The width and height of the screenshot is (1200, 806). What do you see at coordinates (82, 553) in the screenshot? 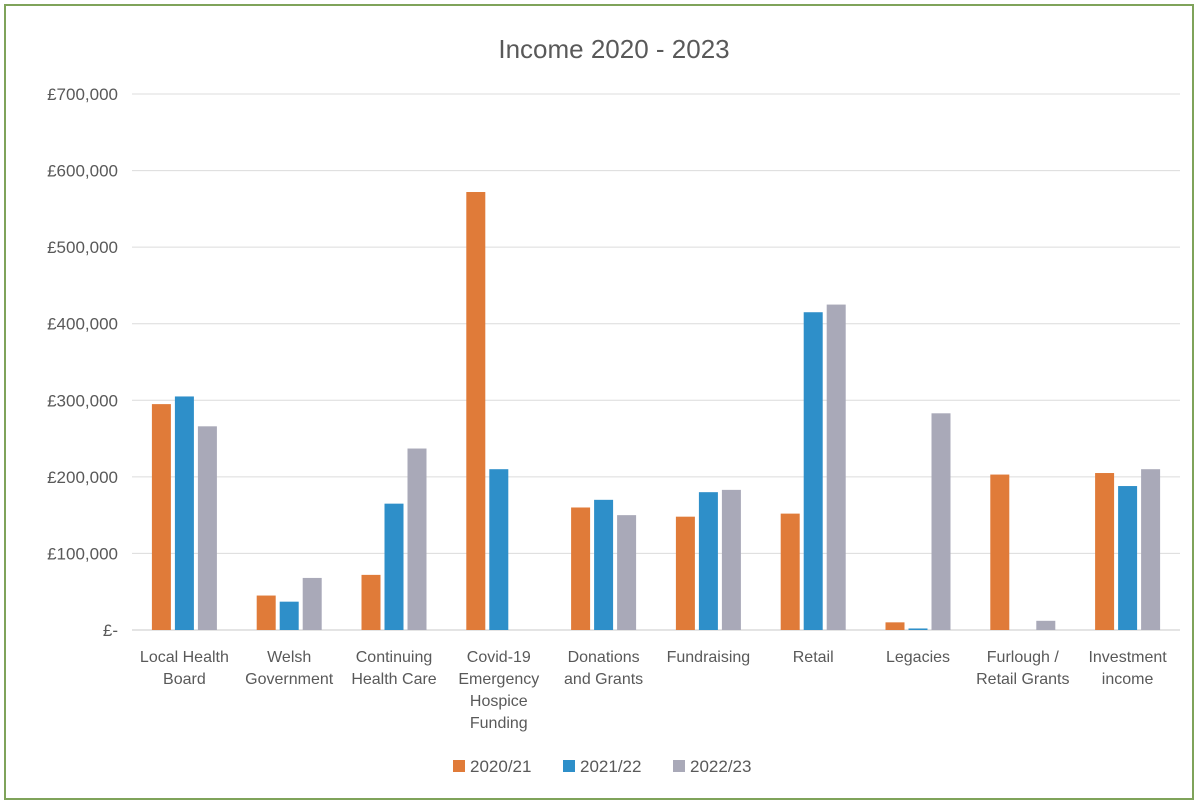
I see `y-tick-label: £100,000` at bounding box center [82, 553].